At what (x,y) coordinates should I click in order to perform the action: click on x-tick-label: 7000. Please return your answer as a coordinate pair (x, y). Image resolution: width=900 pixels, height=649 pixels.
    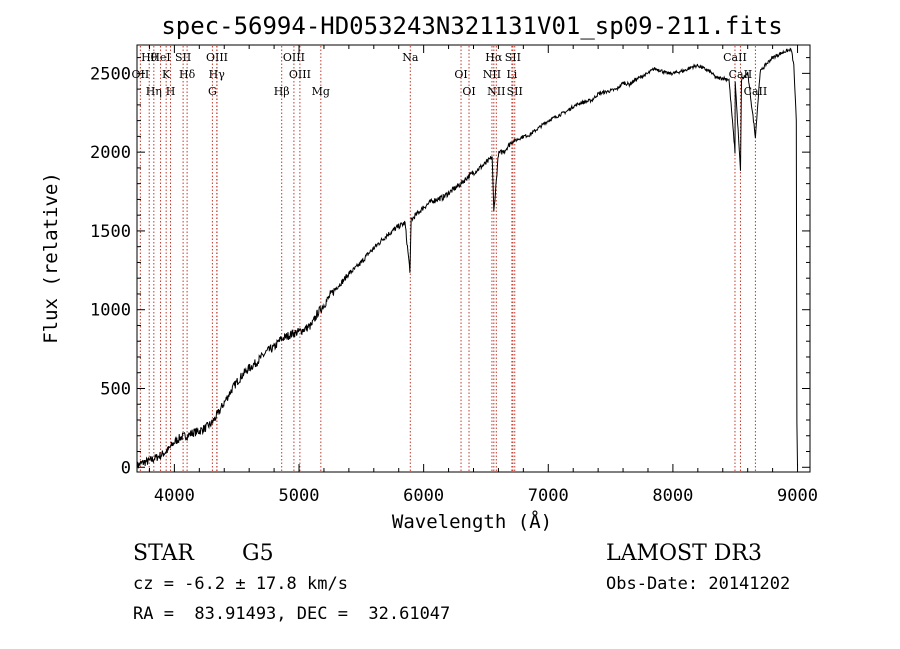
    Looking at the image, I should click on (548, 496).